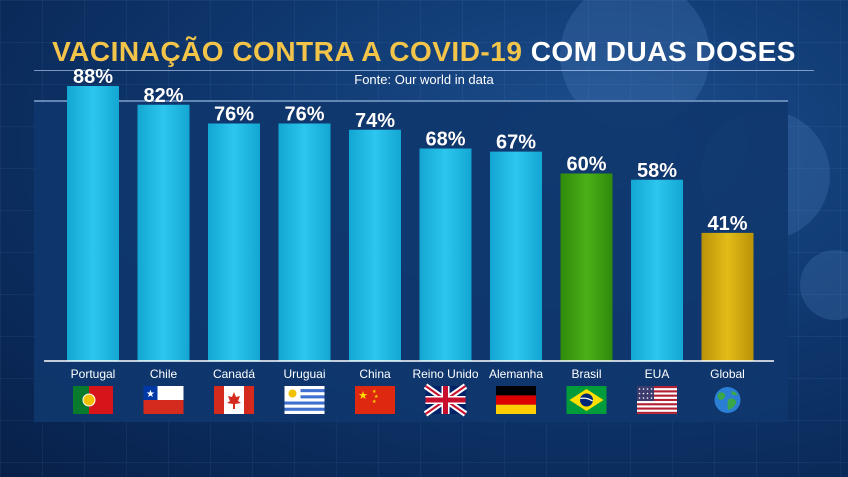 This screenshot has width=848, height=477. I want to click on china-flag-icon: ★ ★★★, so click(375, 400).